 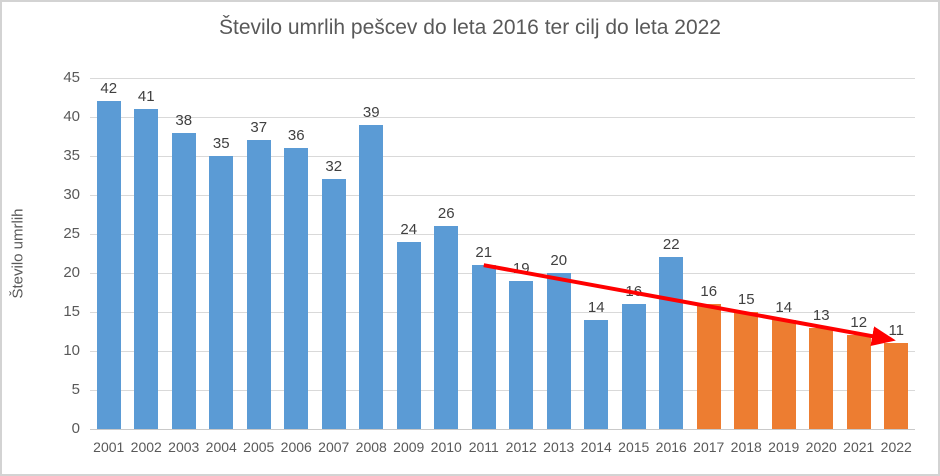 I want to click on y-tick-label-45: 45, so click(x=71, y=77).